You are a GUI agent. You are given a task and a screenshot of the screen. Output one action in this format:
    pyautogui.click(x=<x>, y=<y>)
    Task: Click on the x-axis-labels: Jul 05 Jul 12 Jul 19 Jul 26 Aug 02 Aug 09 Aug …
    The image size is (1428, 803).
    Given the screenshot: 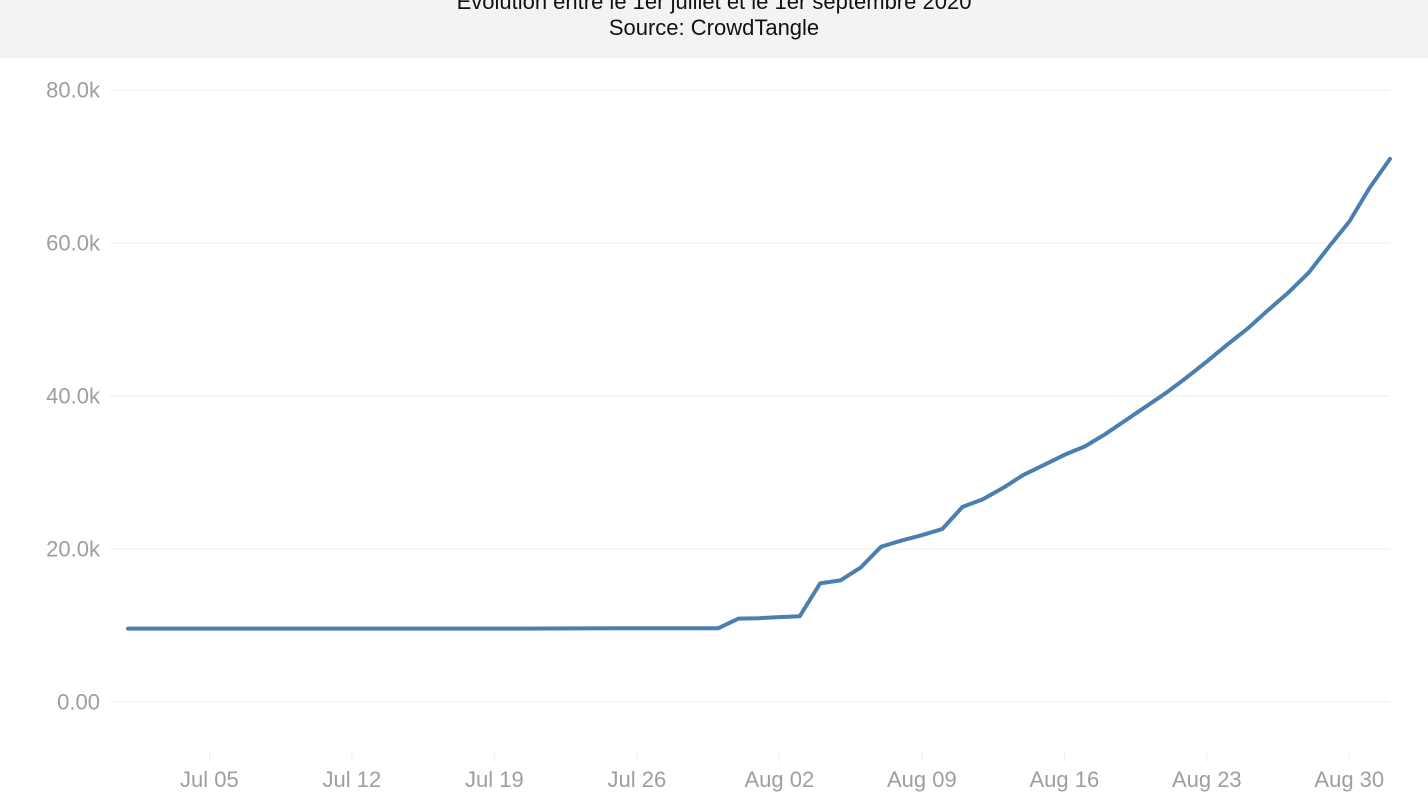 What is the action you would take?
    pyautogui.click(x=782, y=779)
    